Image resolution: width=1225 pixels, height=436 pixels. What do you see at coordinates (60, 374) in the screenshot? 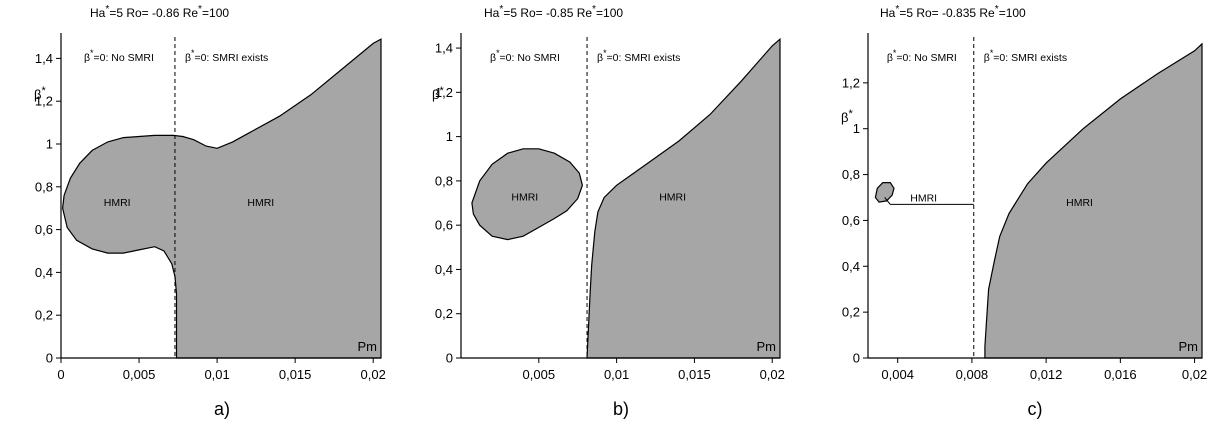
I see `x-tick-label: 0` at bounding box center [60, 374].